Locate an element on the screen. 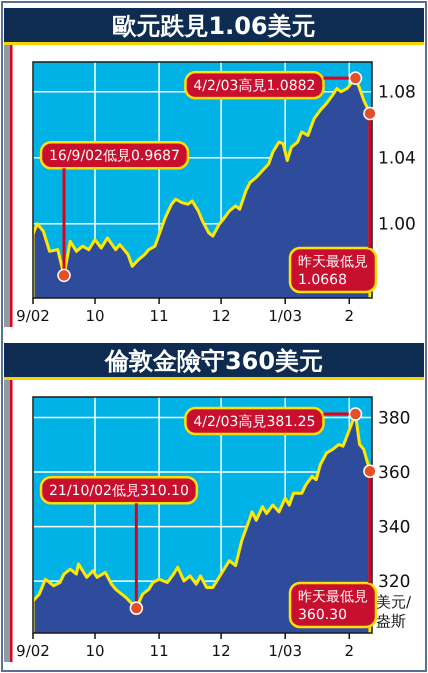  chart-title: 倫敦金險守360美元 is located at coordinates (214, 361).